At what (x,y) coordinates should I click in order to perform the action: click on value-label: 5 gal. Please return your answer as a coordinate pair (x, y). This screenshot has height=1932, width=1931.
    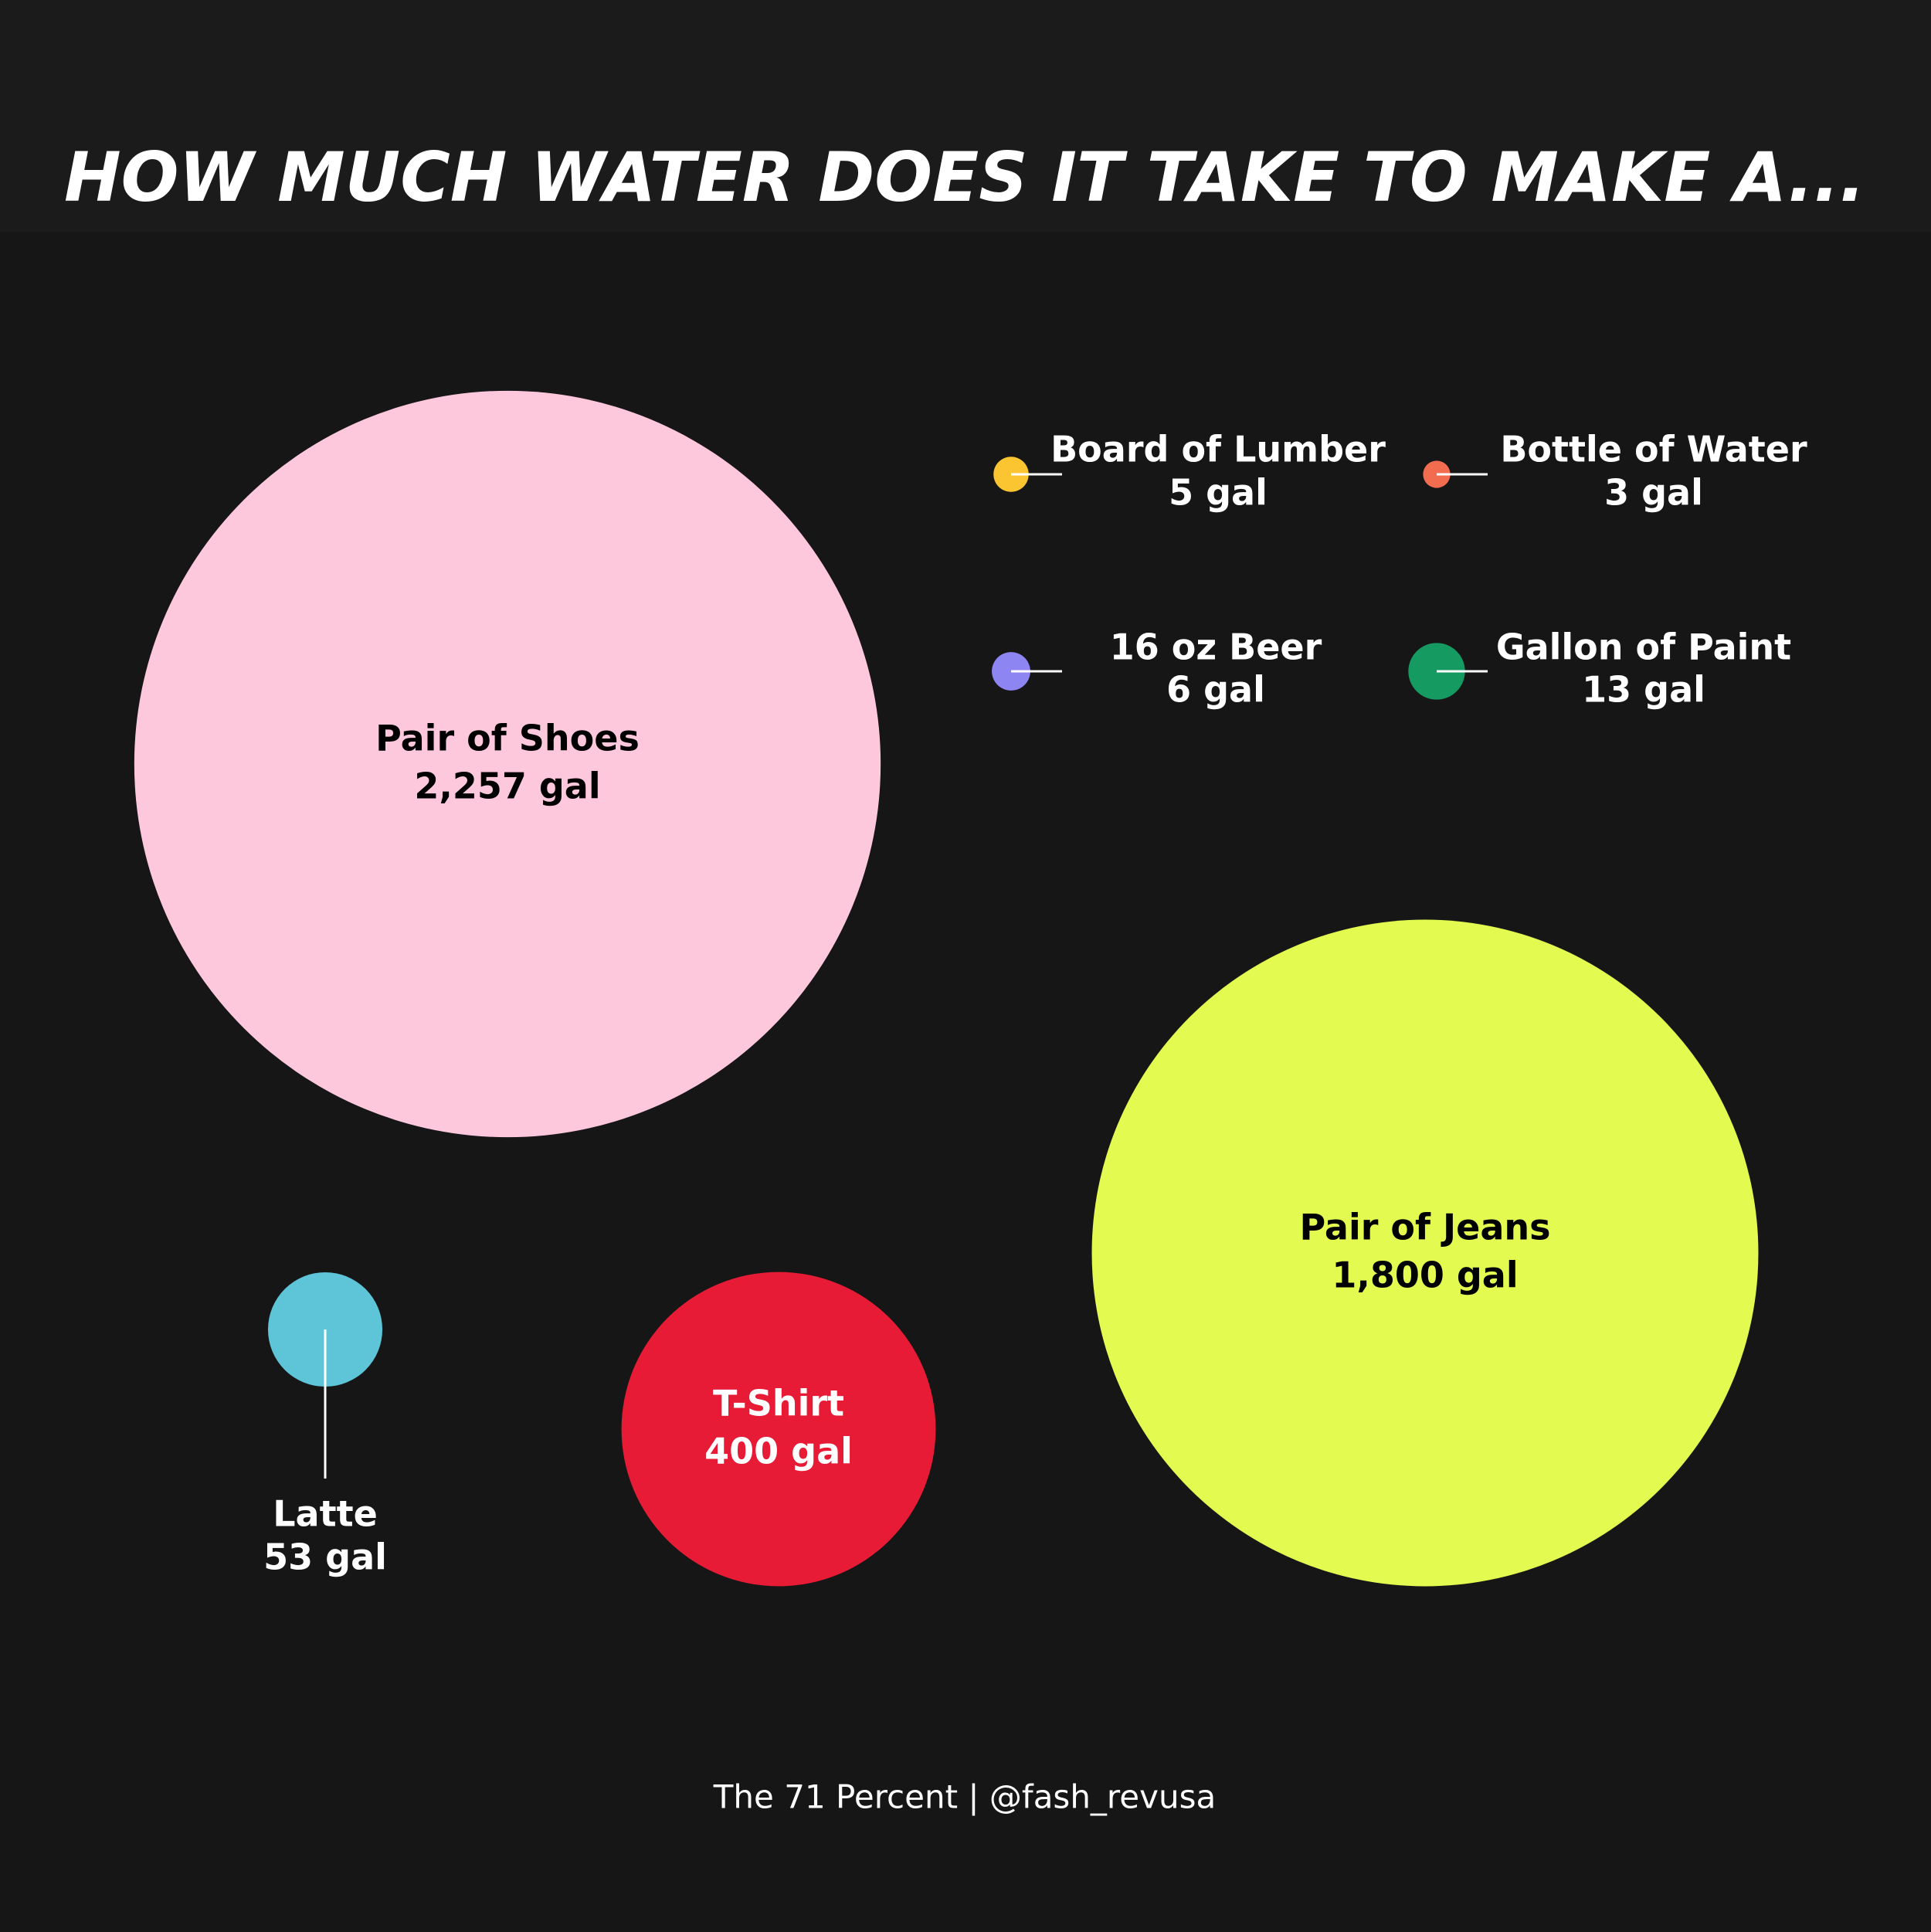
    Looking at the image, I should click on (1218, 493).